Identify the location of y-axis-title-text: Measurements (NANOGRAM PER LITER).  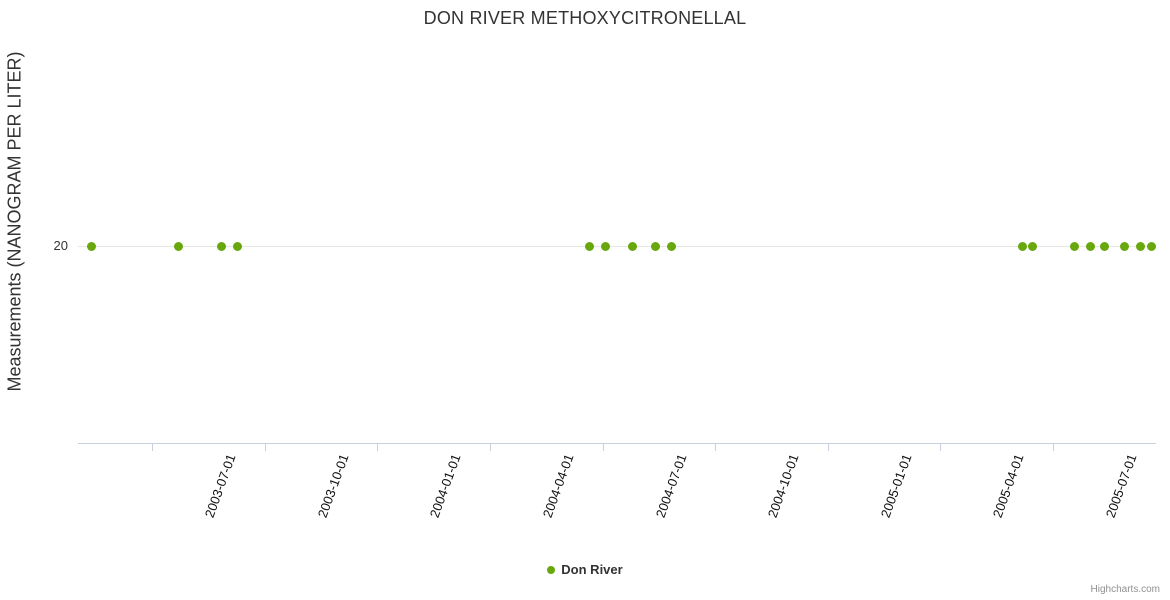
(14, 221).